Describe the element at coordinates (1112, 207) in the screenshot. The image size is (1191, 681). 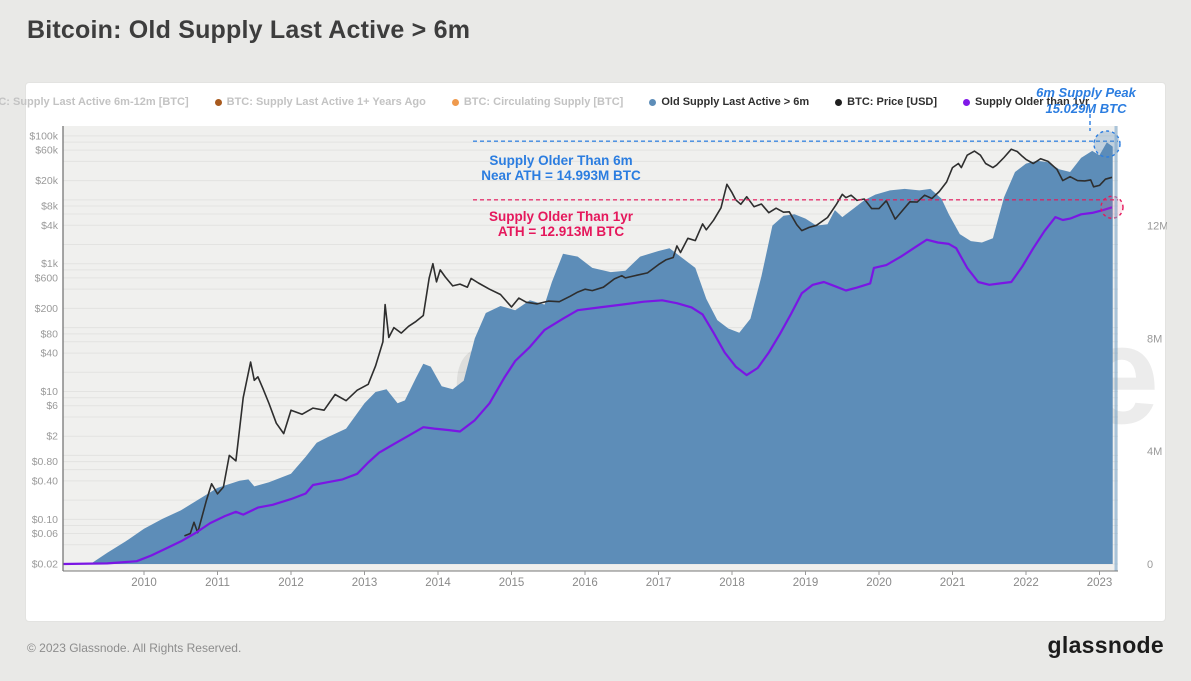
I see `ath-1yr-highlight-circle` at that location.